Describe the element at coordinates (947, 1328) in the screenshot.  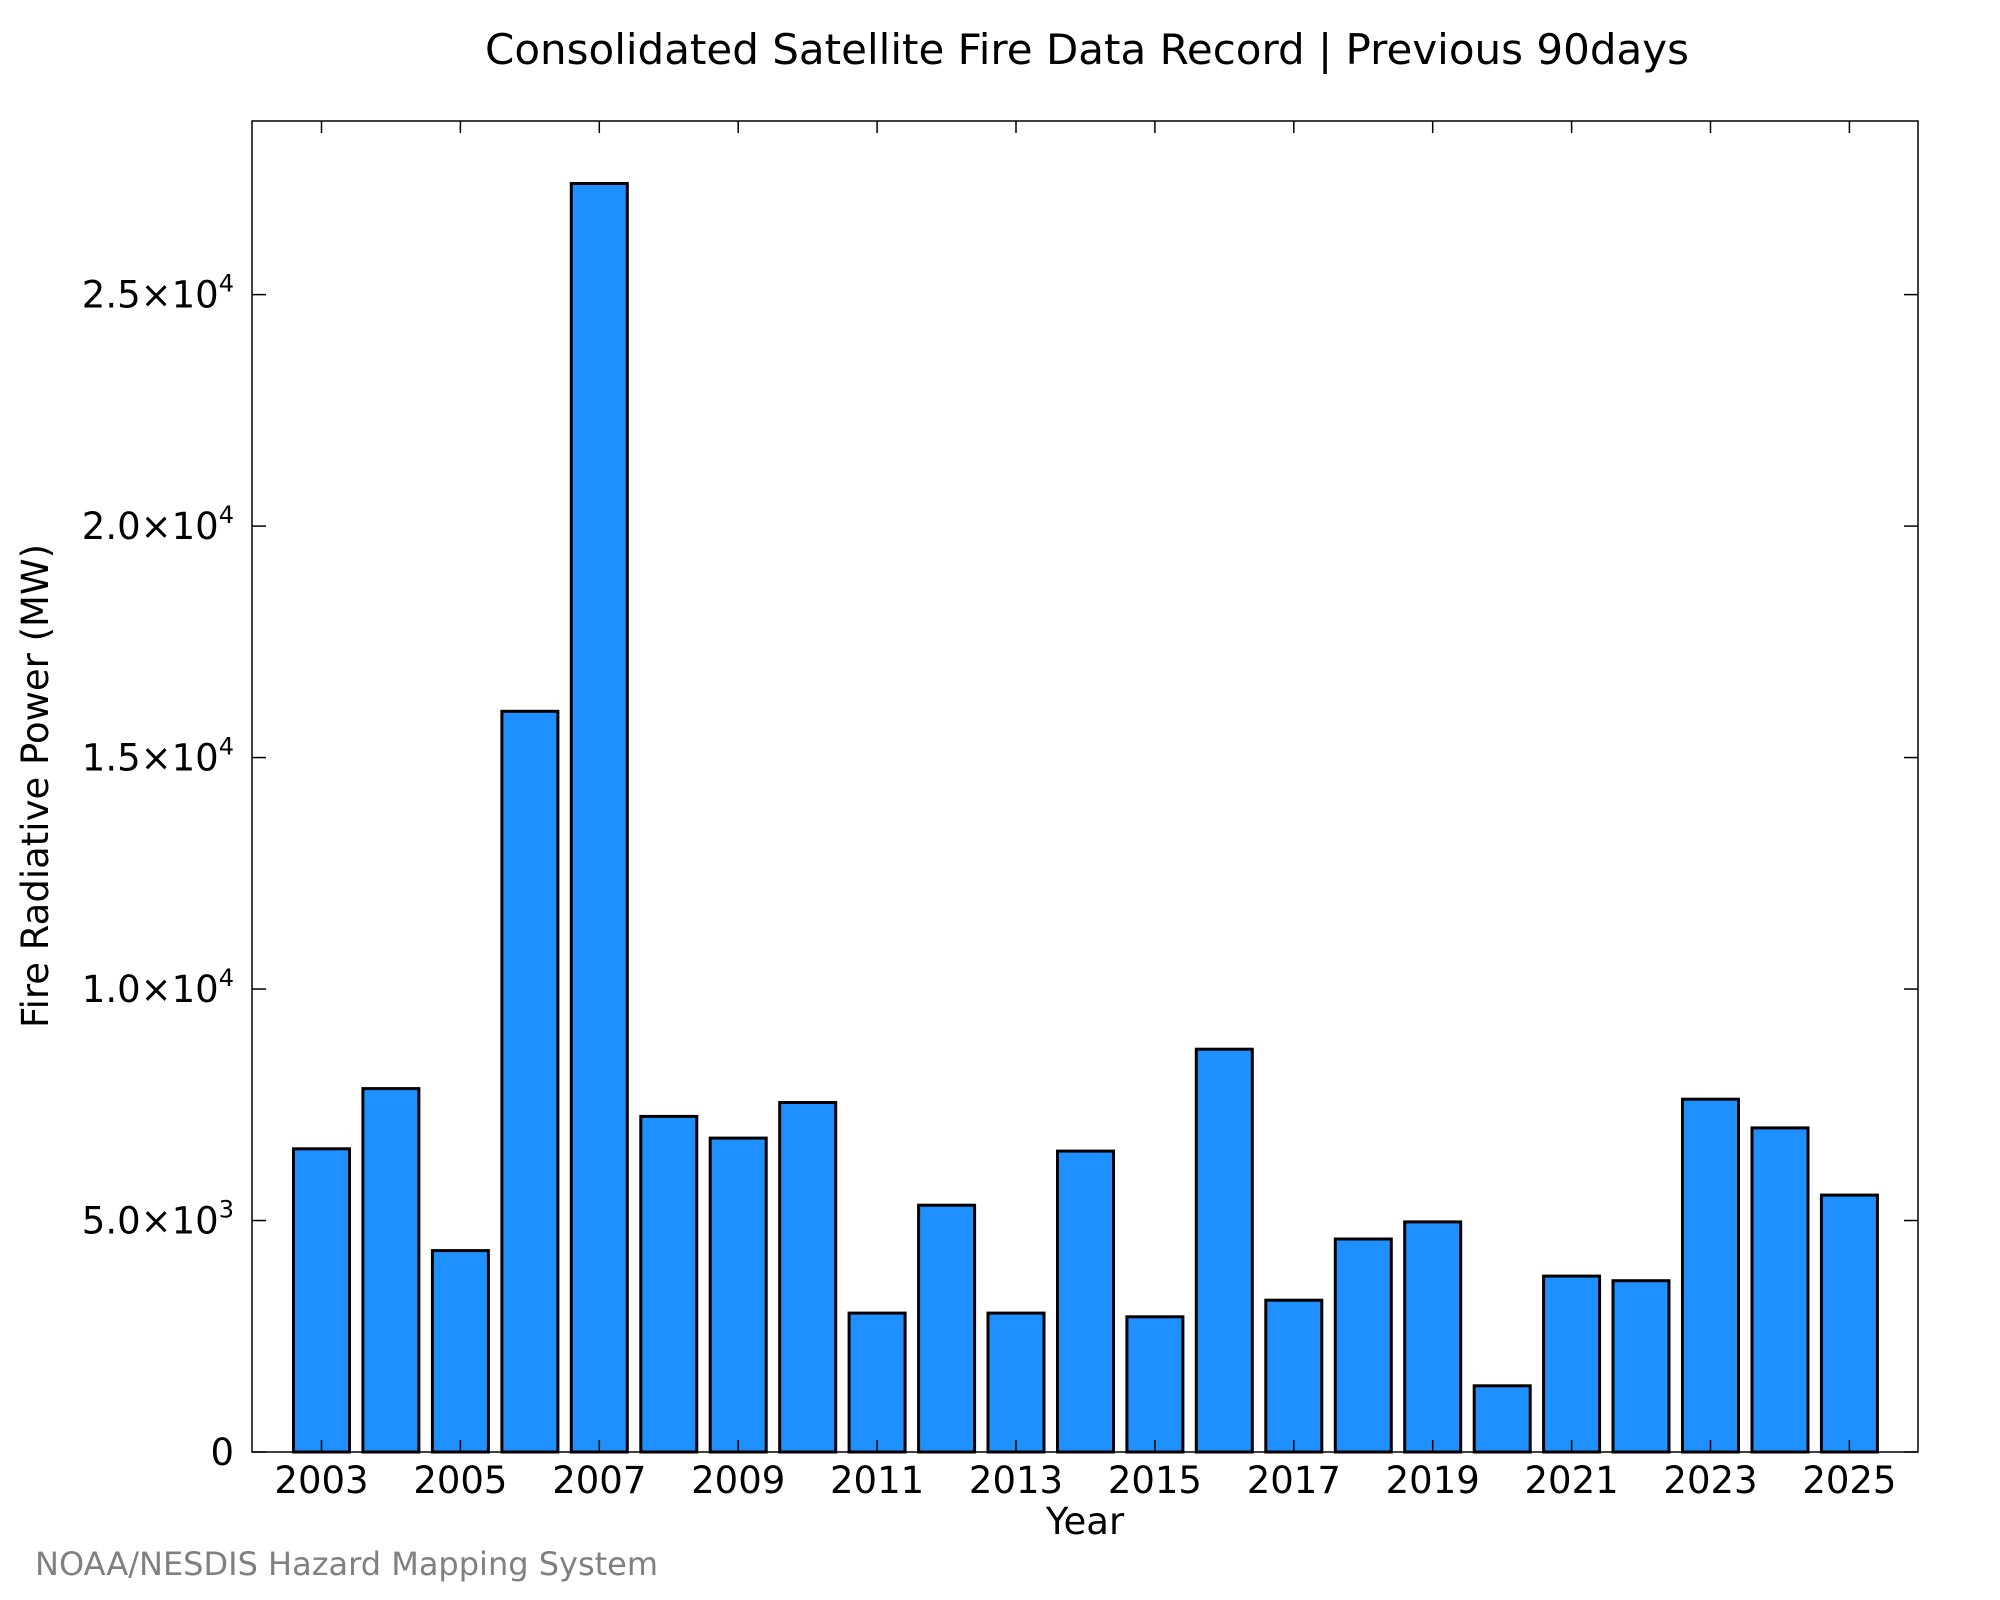
I see `bar-2012` at that location.